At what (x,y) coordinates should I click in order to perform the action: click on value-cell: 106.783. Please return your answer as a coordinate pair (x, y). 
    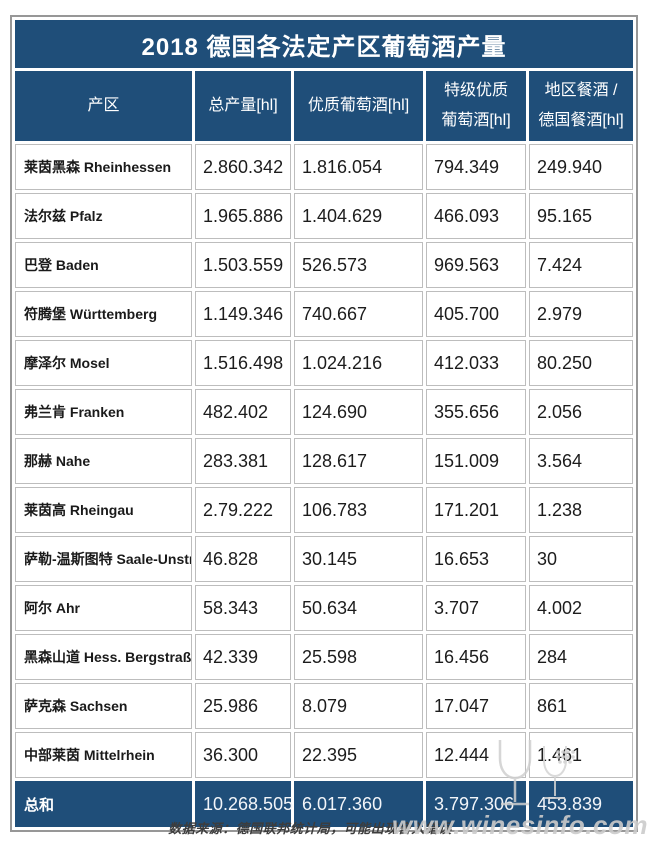
    Looking at the image, I should click on (358, 510).